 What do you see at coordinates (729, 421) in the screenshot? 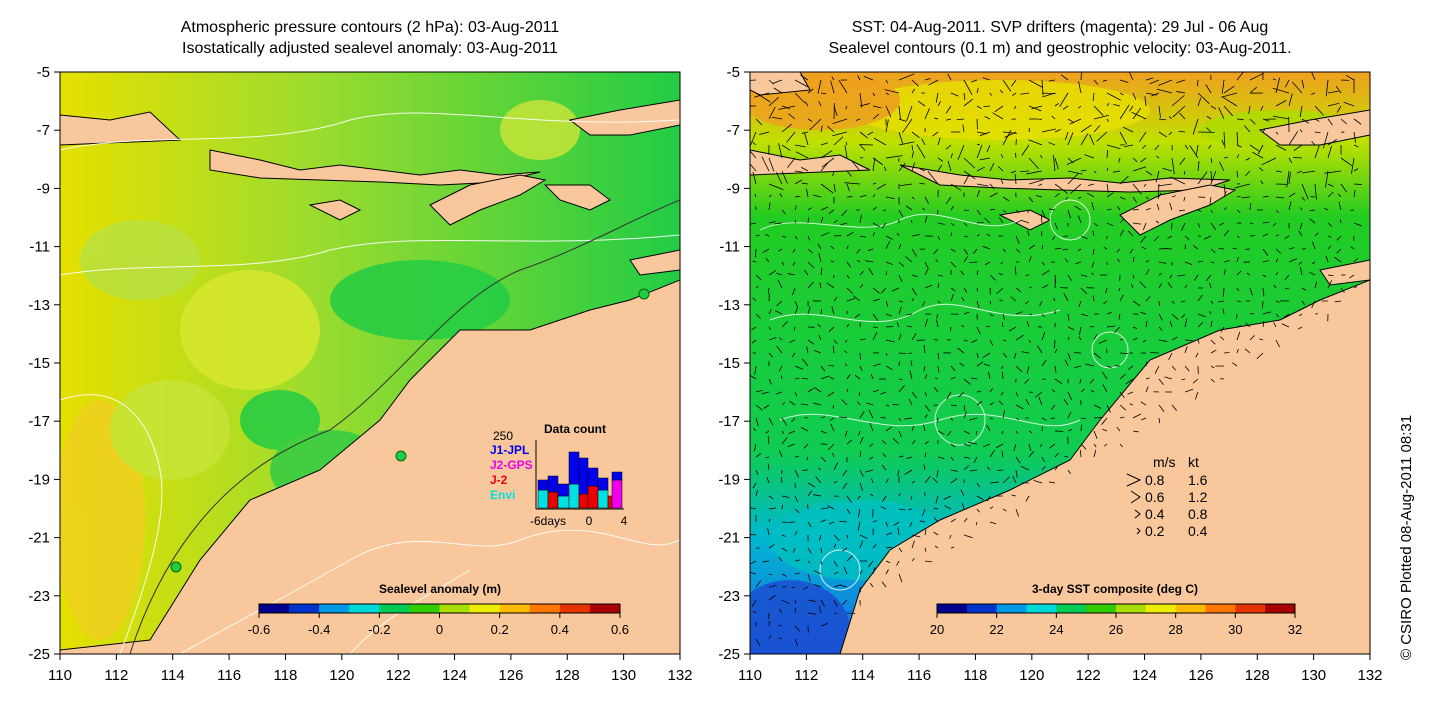
I see `y-tick-label: -17` at bounding box center [729, 421].